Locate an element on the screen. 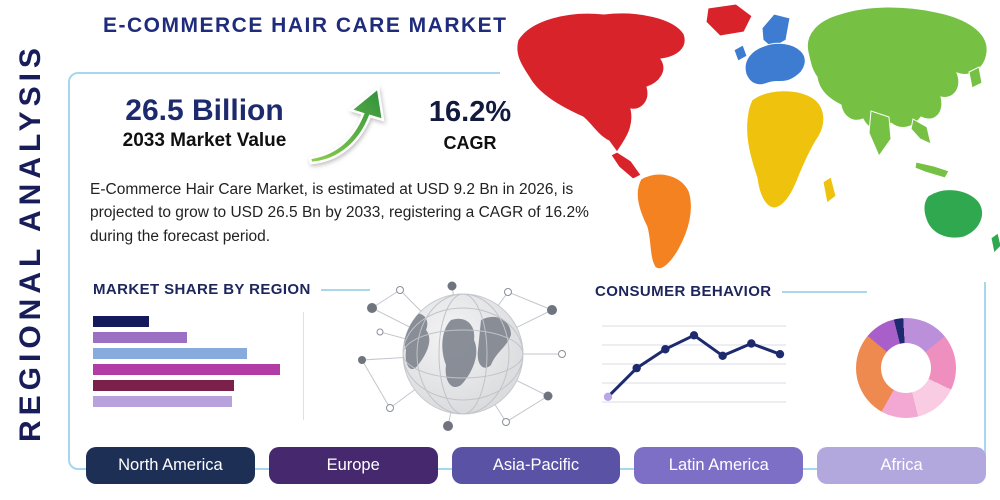  market-value-stat: 26.5 Billion 2033 Market Value is located at coordinates (204, 123).